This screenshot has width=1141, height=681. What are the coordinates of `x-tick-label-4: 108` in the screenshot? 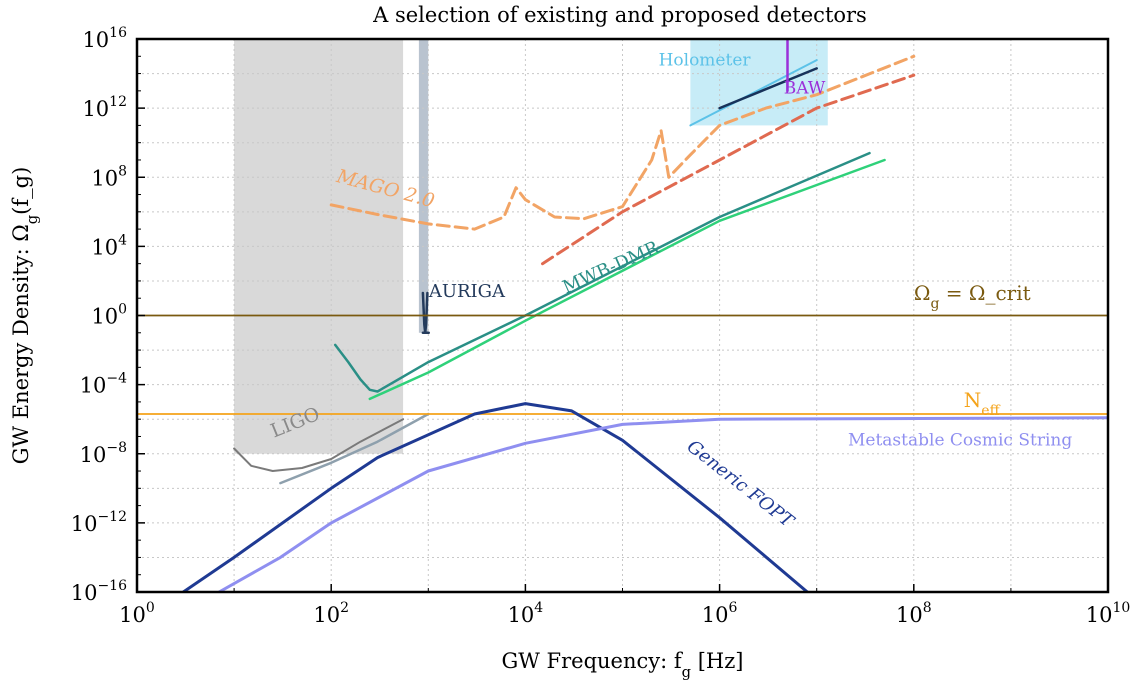 It's located at (914, 613).